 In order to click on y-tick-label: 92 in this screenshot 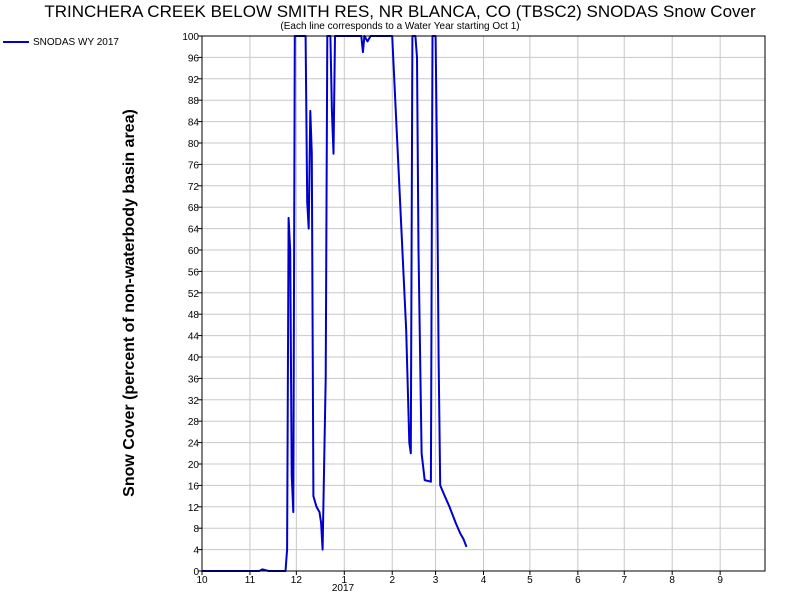, I will do `click(194, 80)`.